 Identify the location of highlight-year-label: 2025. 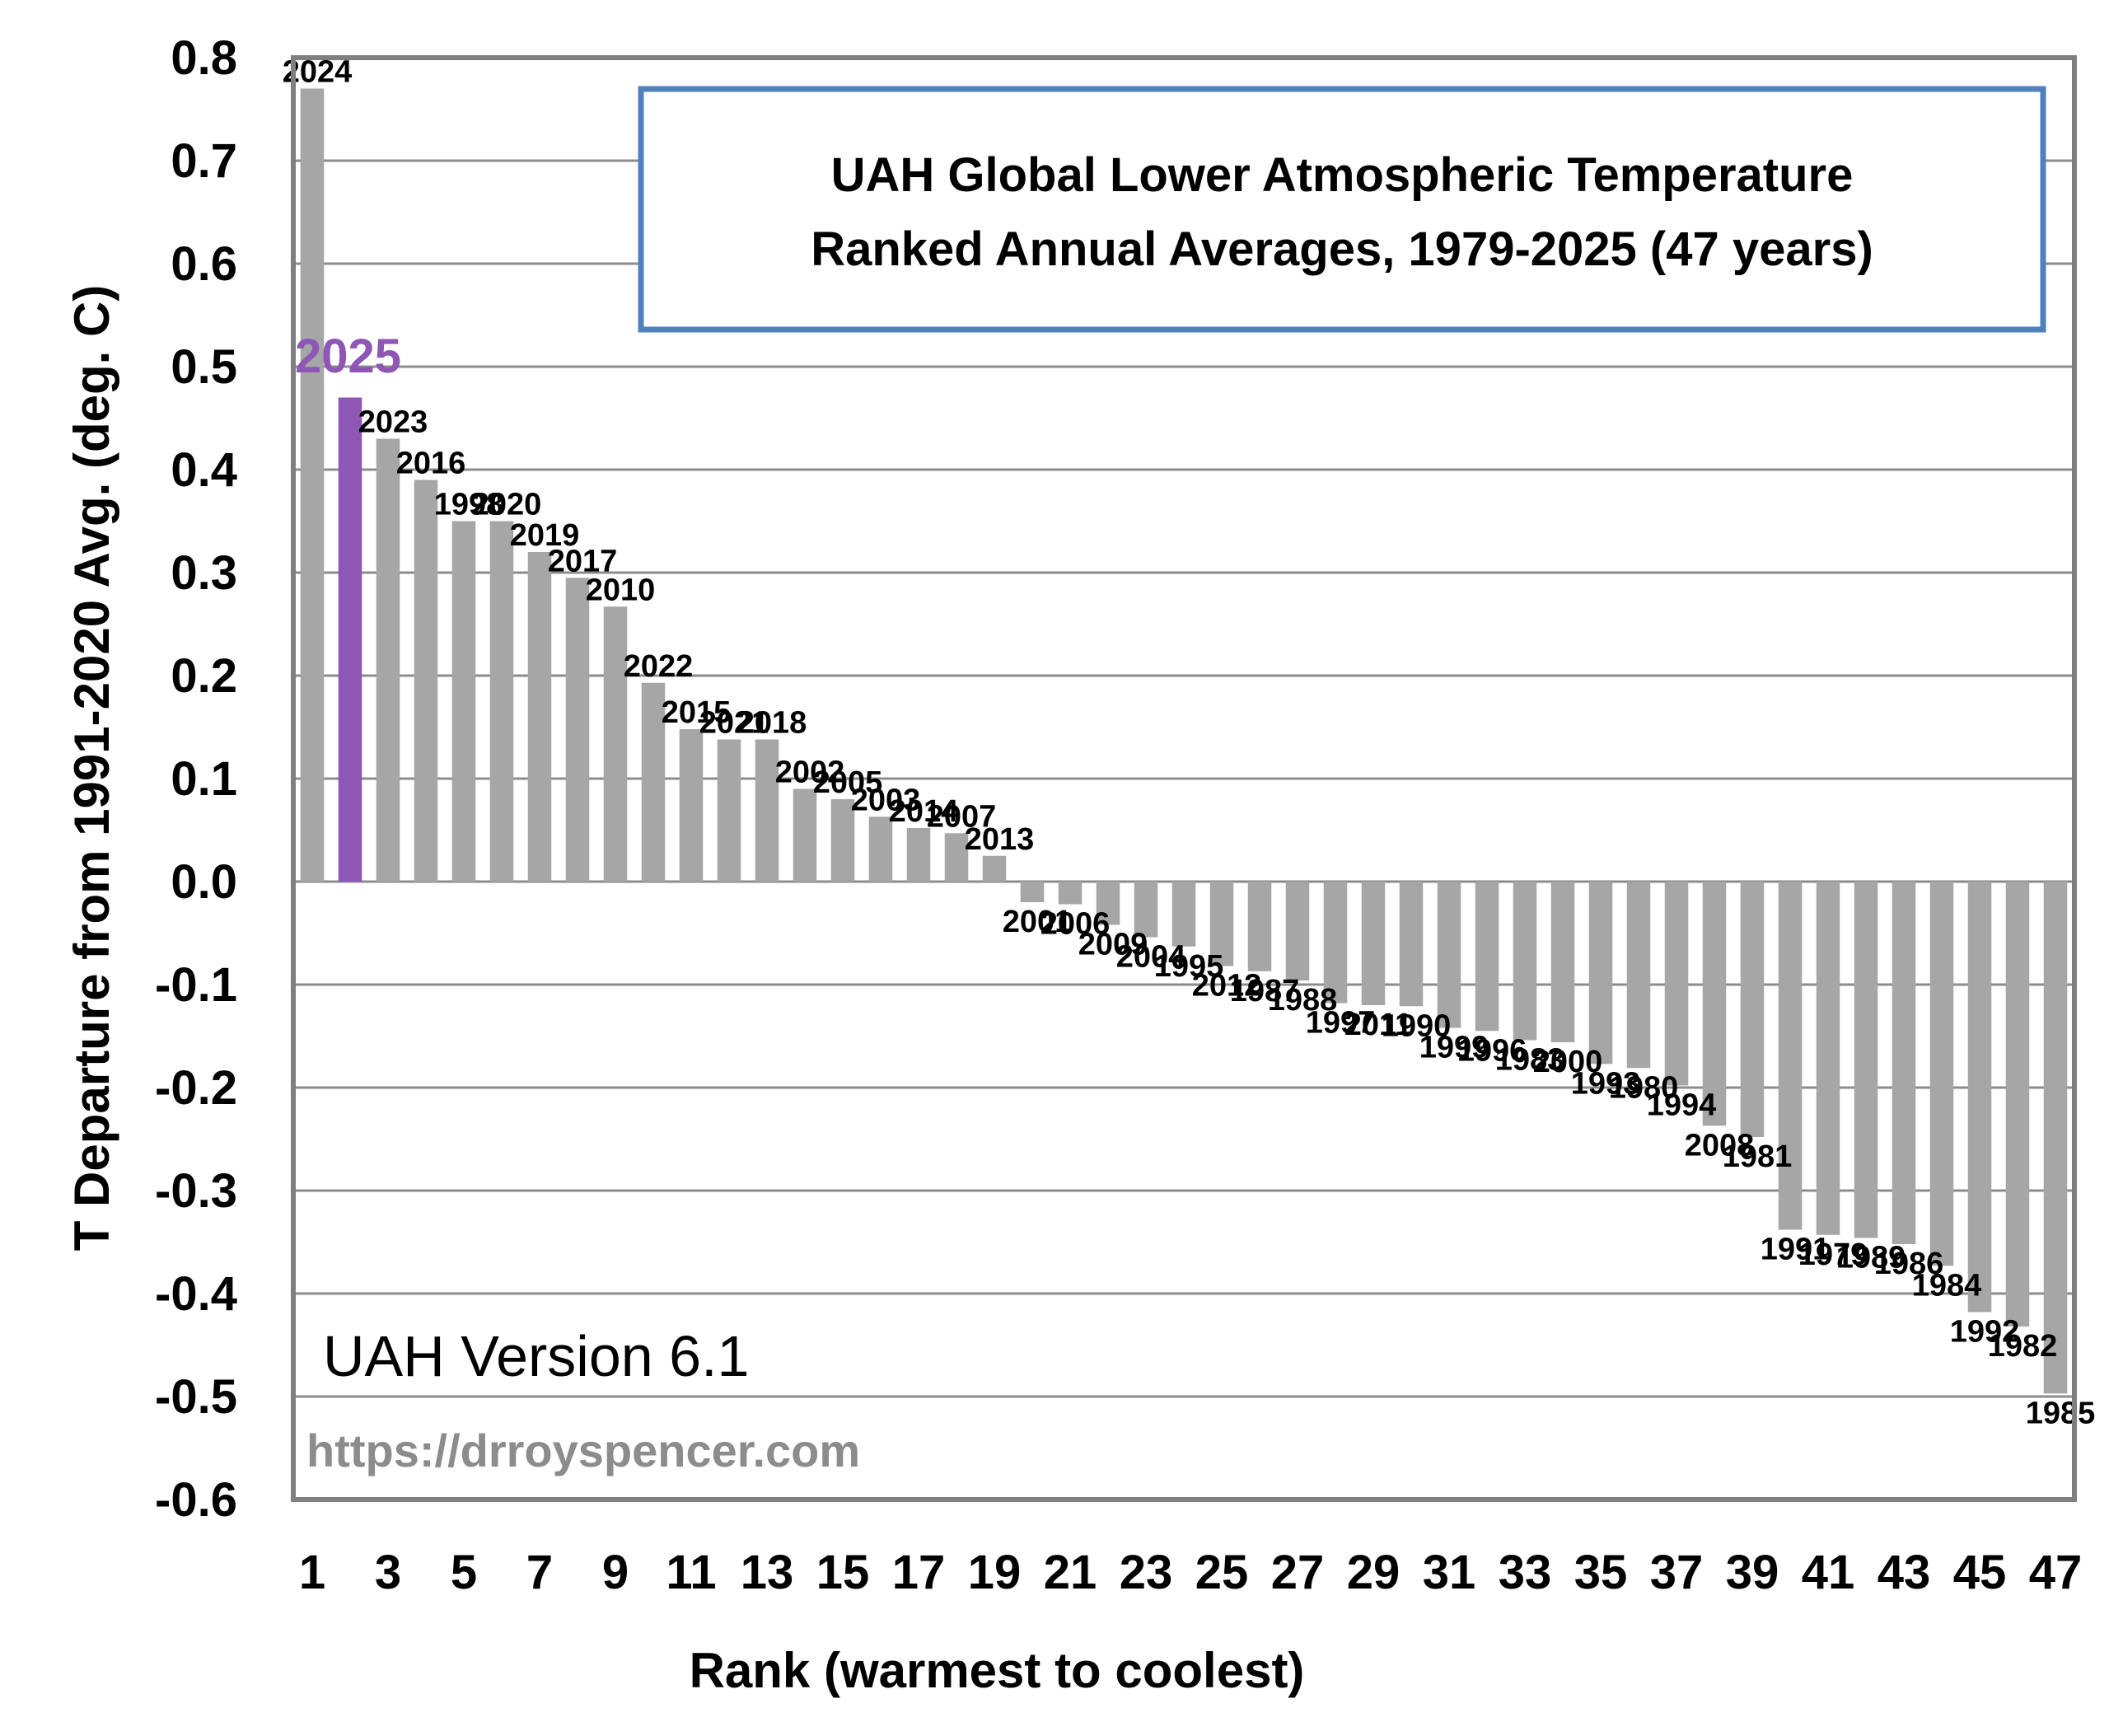
(348, 356).